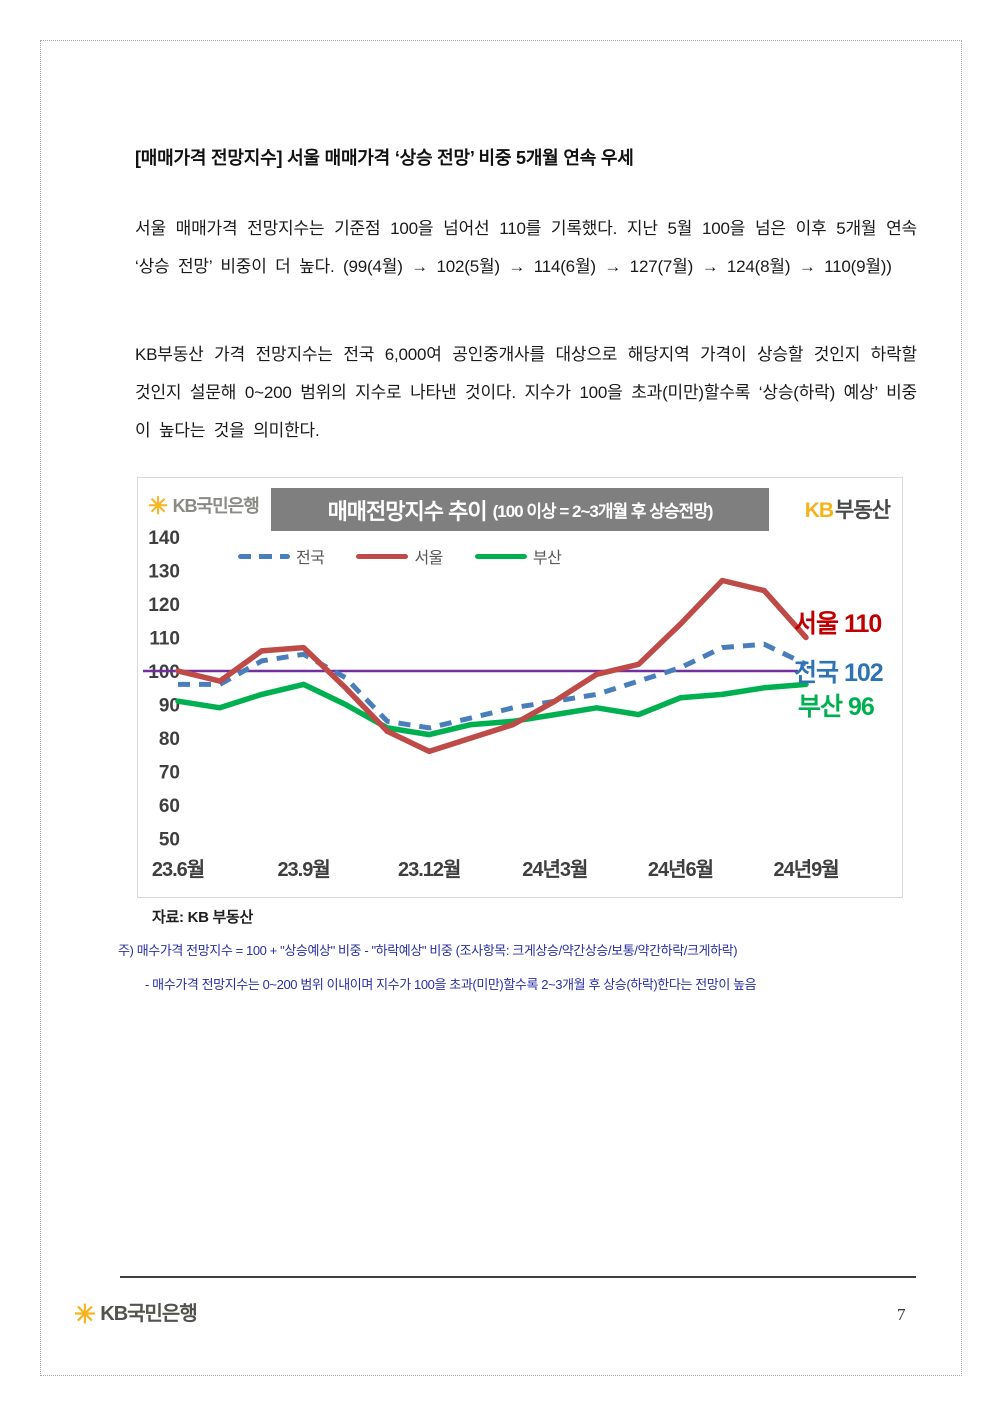 Image resolution: width=1000 pixels, height=1414 pixels. What do you see at coordinates (429, 869) in the screenshot?
I see `x-axis-tick-label: 23.12월` at bounding box center [429, 869].